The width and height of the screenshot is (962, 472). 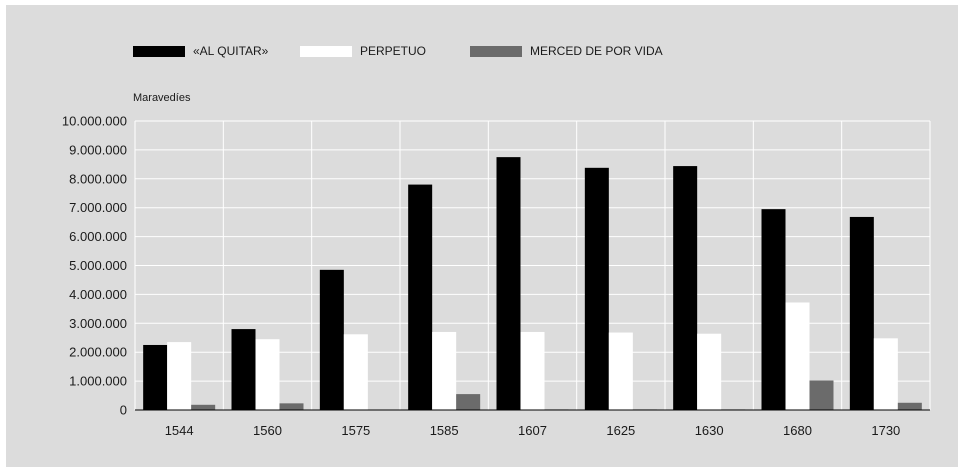 What do you see at coordinates (98, 294) in the screenshot?
I see `y-tick-label-4: 4.000.000` at bounding box center [98, 294].